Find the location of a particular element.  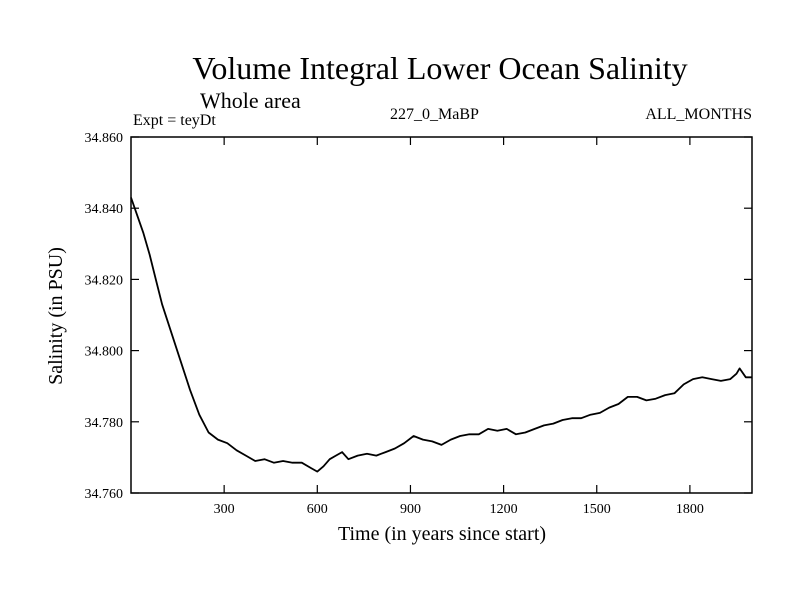

experiment-id-label: 227_0_MaBP is located at coordinates (434, 114).